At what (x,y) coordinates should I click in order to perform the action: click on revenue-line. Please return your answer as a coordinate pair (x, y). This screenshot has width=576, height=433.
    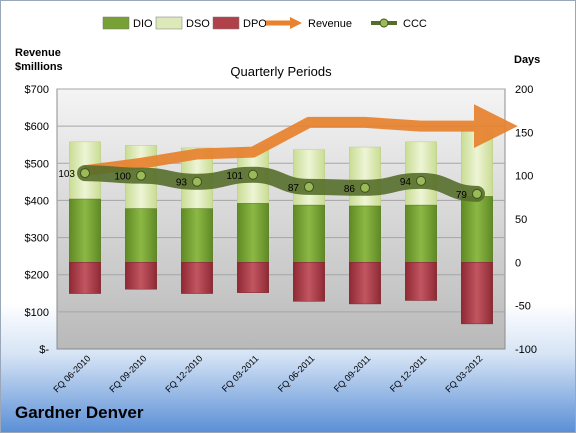
    Looking at the image, I should click on (301, 140).